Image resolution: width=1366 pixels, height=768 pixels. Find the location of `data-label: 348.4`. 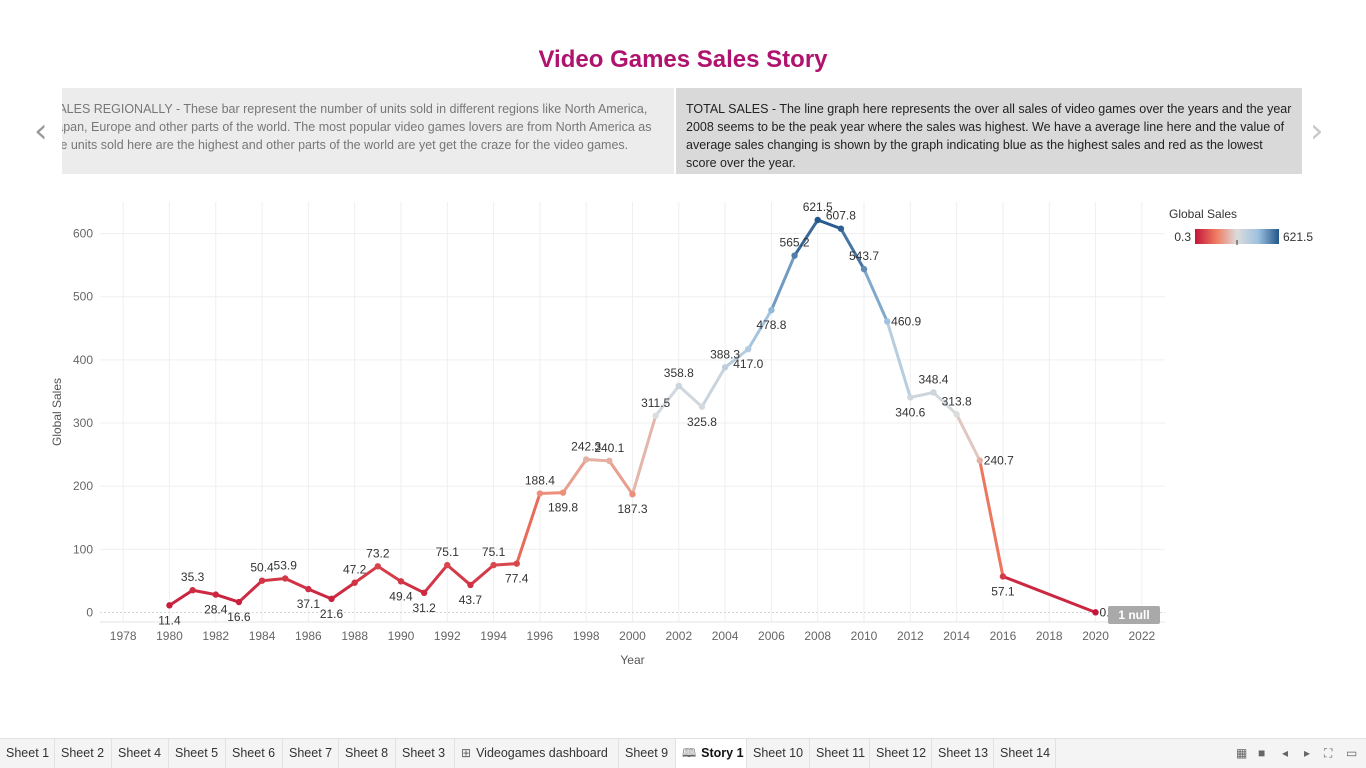

data-label: 348.4 is located at coordinates (933, 379).